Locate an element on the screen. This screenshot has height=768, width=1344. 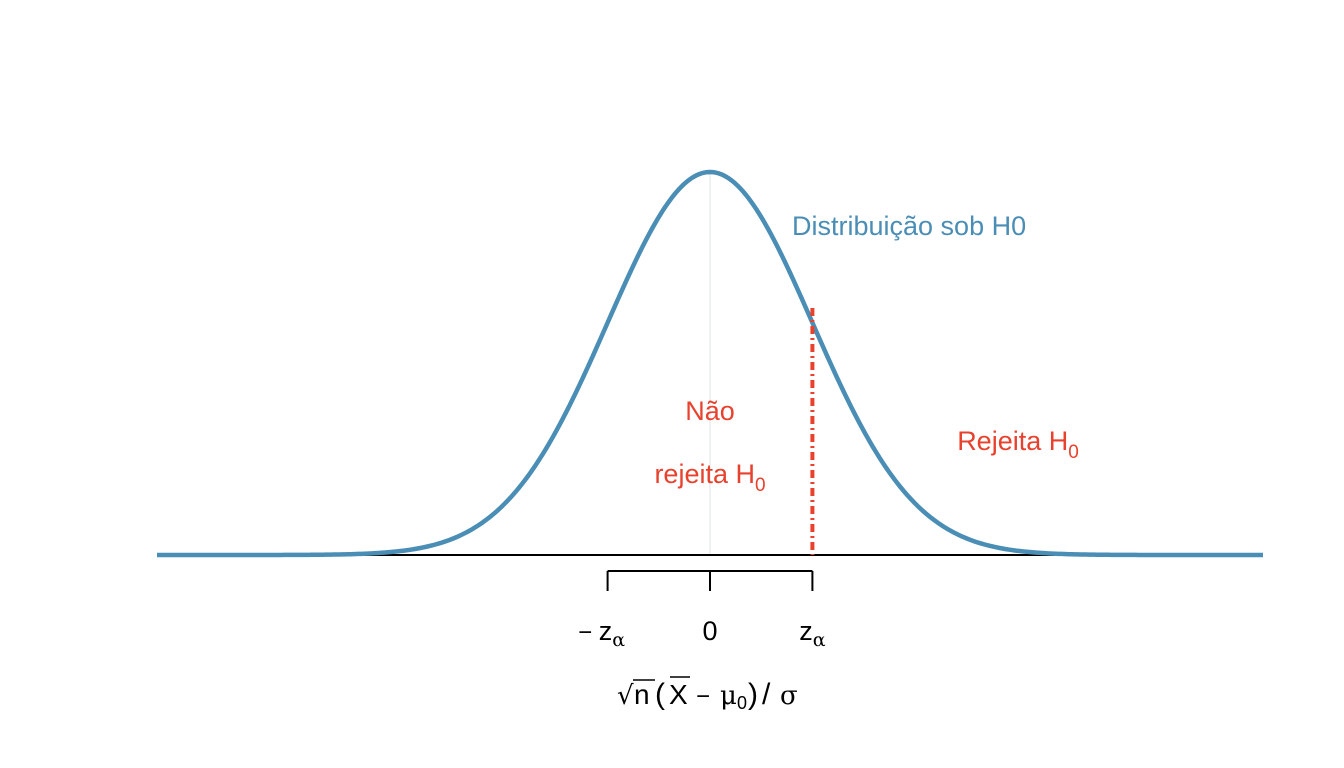
xlabel-sigma: σ is located at coordinates (789, 696).